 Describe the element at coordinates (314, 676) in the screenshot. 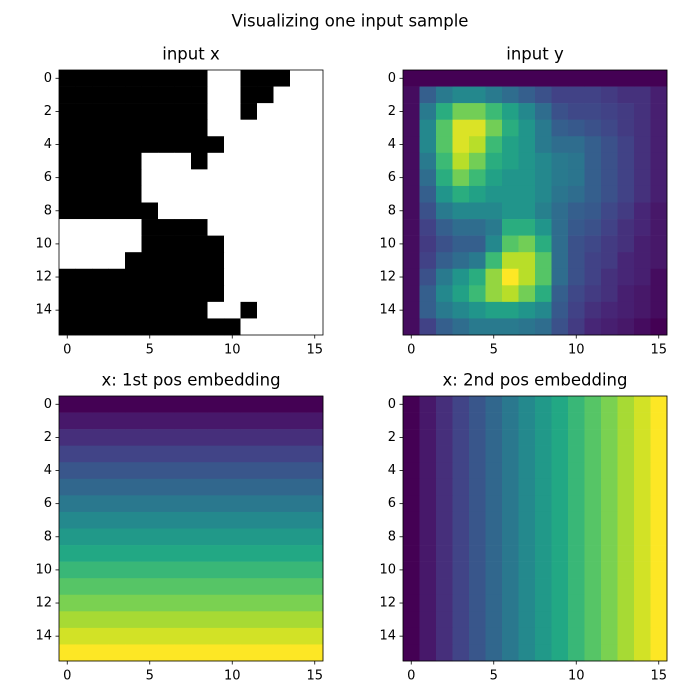

I see `x-tick-label: 15` at that location.